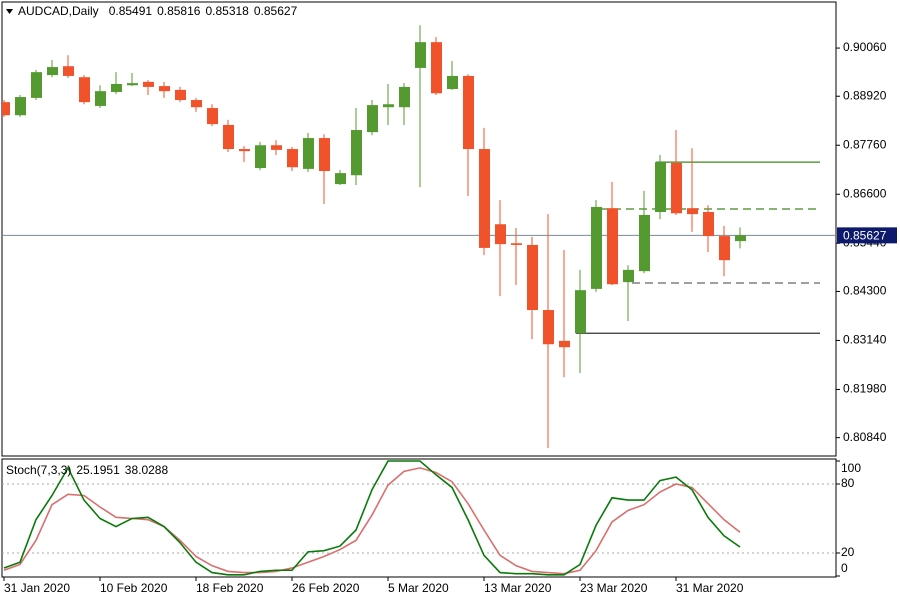 This screenshot has height=600, width=900. Describe the element at coordinates (179, 11) in the screenshot. I see `high-value: 0.85816` at that location.